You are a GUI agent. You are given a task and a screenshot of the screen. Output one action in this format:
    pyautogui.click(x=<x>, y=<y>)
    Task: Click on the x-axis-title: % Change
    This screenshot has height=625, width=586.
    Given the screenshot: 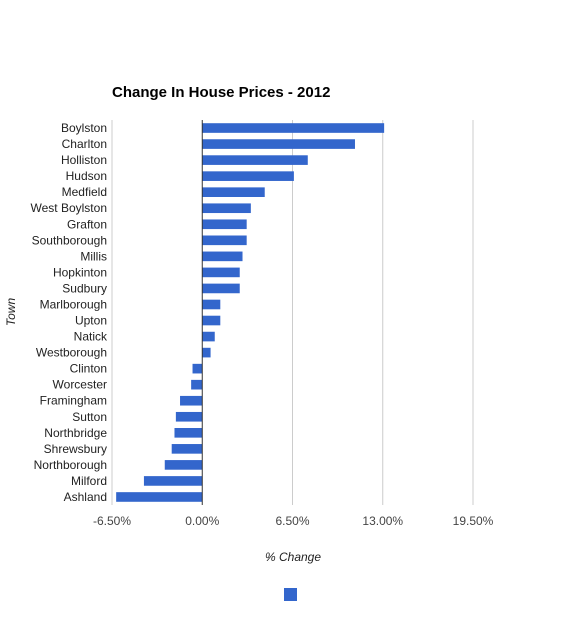 What is the action you would take?
    pyautogui.click(x=293, y=557)
    